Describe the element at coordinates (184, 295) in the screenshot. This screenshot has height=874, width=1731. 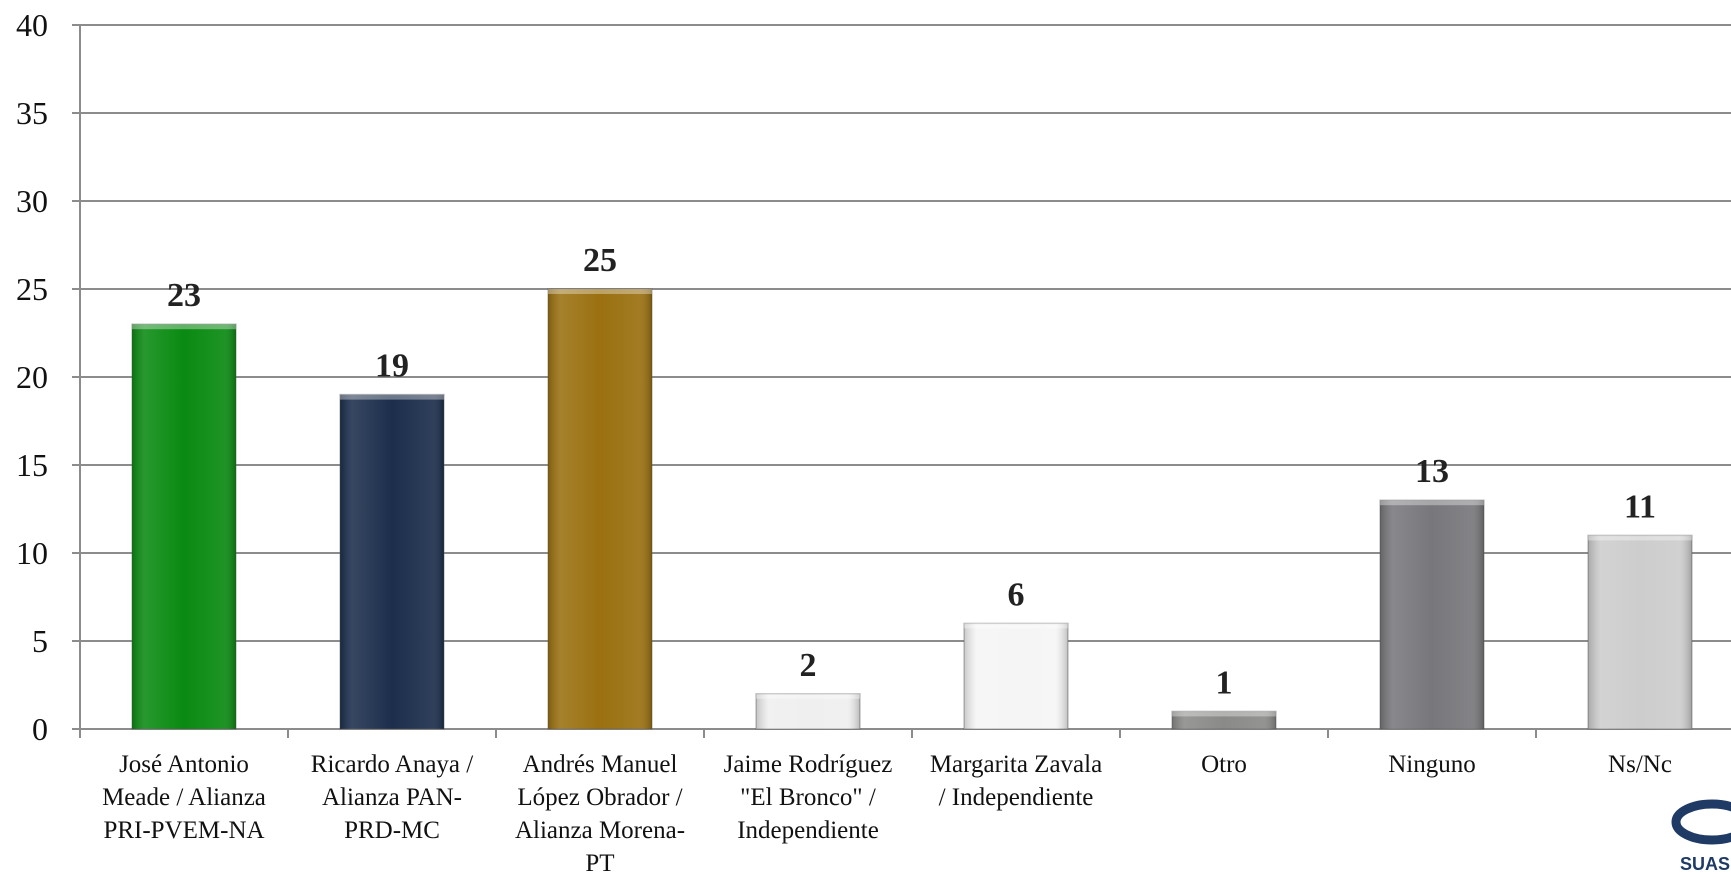
I see `data-label: 23` at that location.